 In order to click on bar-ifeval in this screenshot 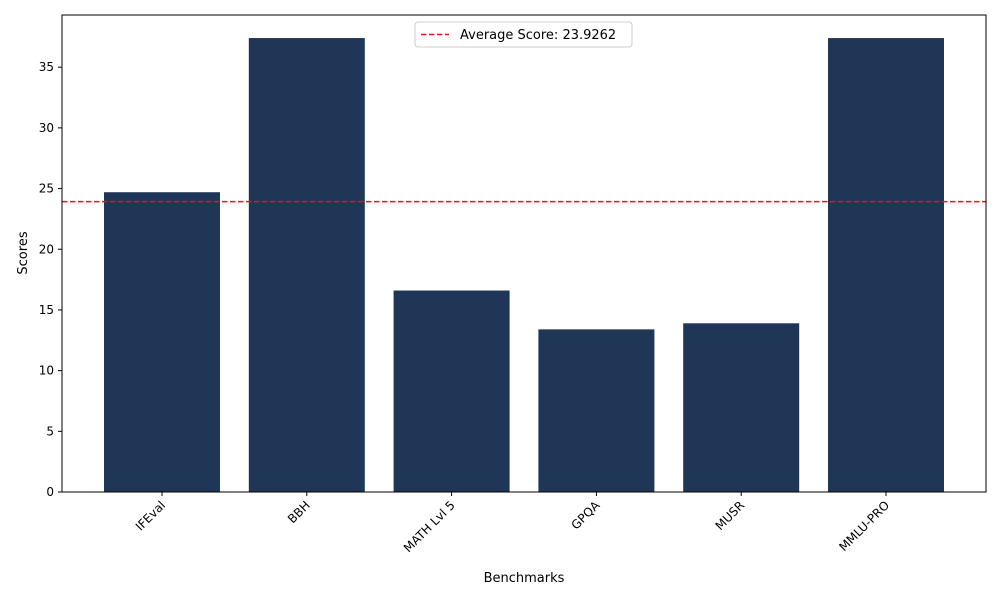, I will do `click(162, 342)`.